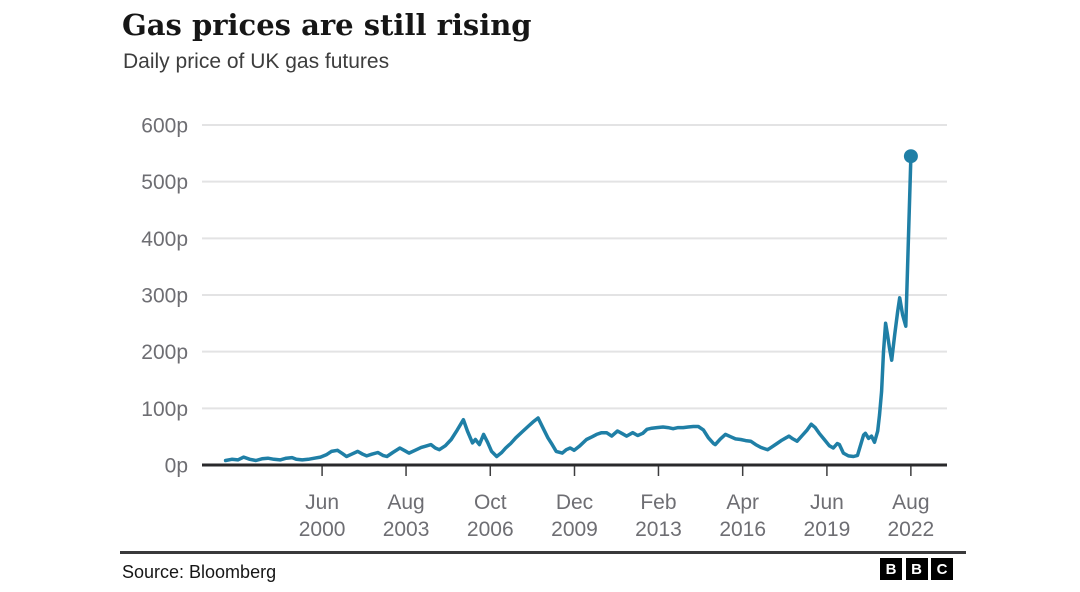 This screenshot has height=592, width=1080. What do you see at coordinates (164, 296) in the screenshot?
I see `y-axis-tick-label: 300p` at bounding box center [164, 296].